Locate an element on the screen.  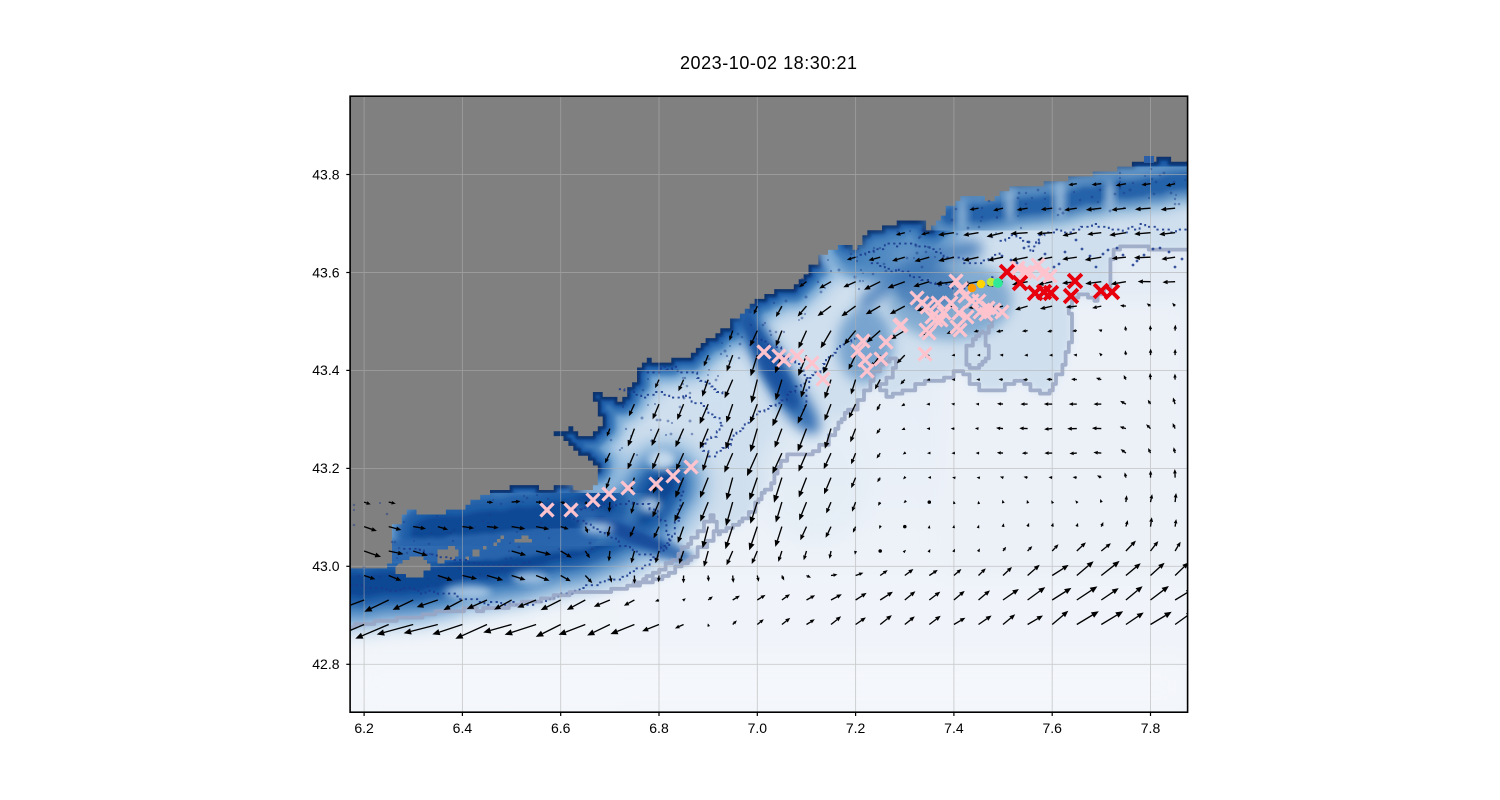
svg-text: 6.4 is located at coordinates (463, 728).